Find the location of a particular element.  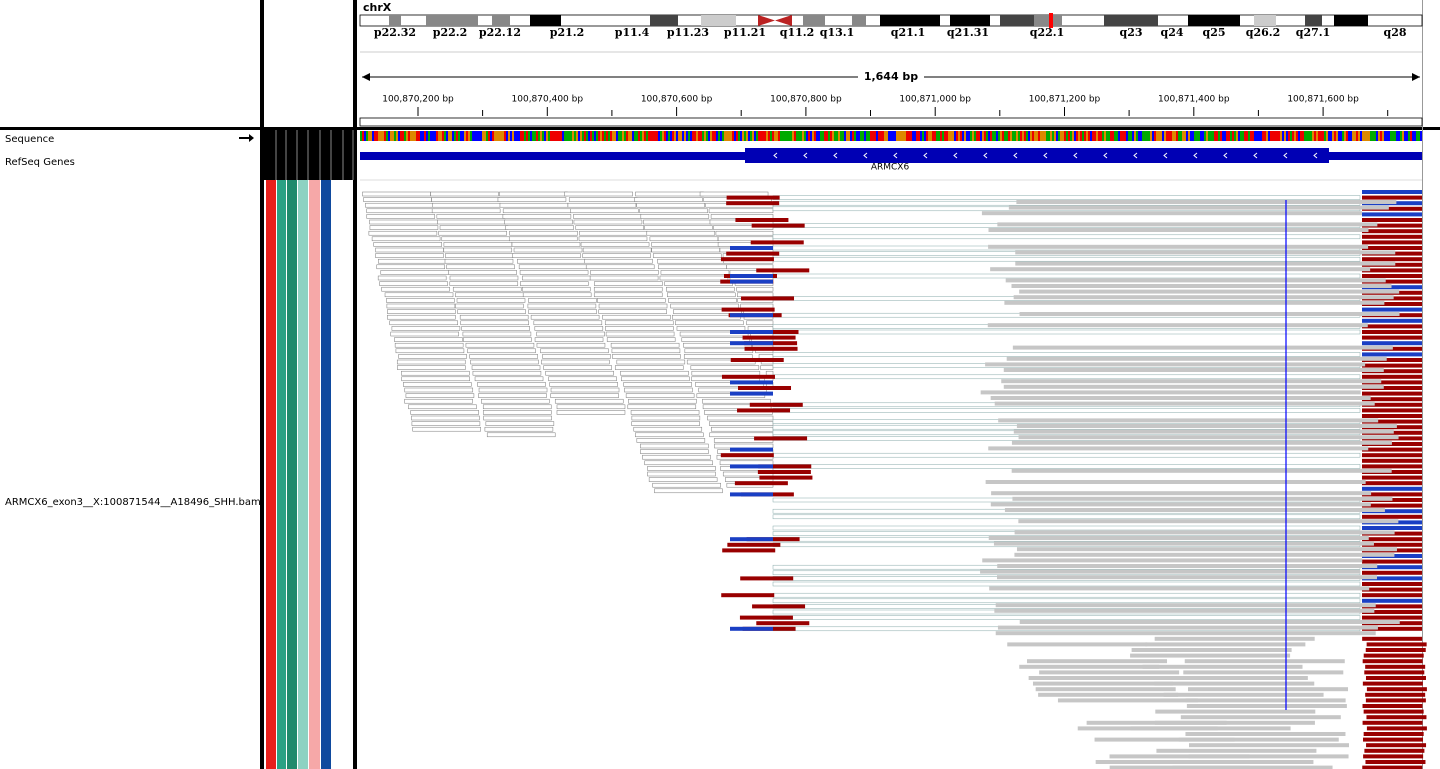

strand-arrow is located at coordinates (246, 138).